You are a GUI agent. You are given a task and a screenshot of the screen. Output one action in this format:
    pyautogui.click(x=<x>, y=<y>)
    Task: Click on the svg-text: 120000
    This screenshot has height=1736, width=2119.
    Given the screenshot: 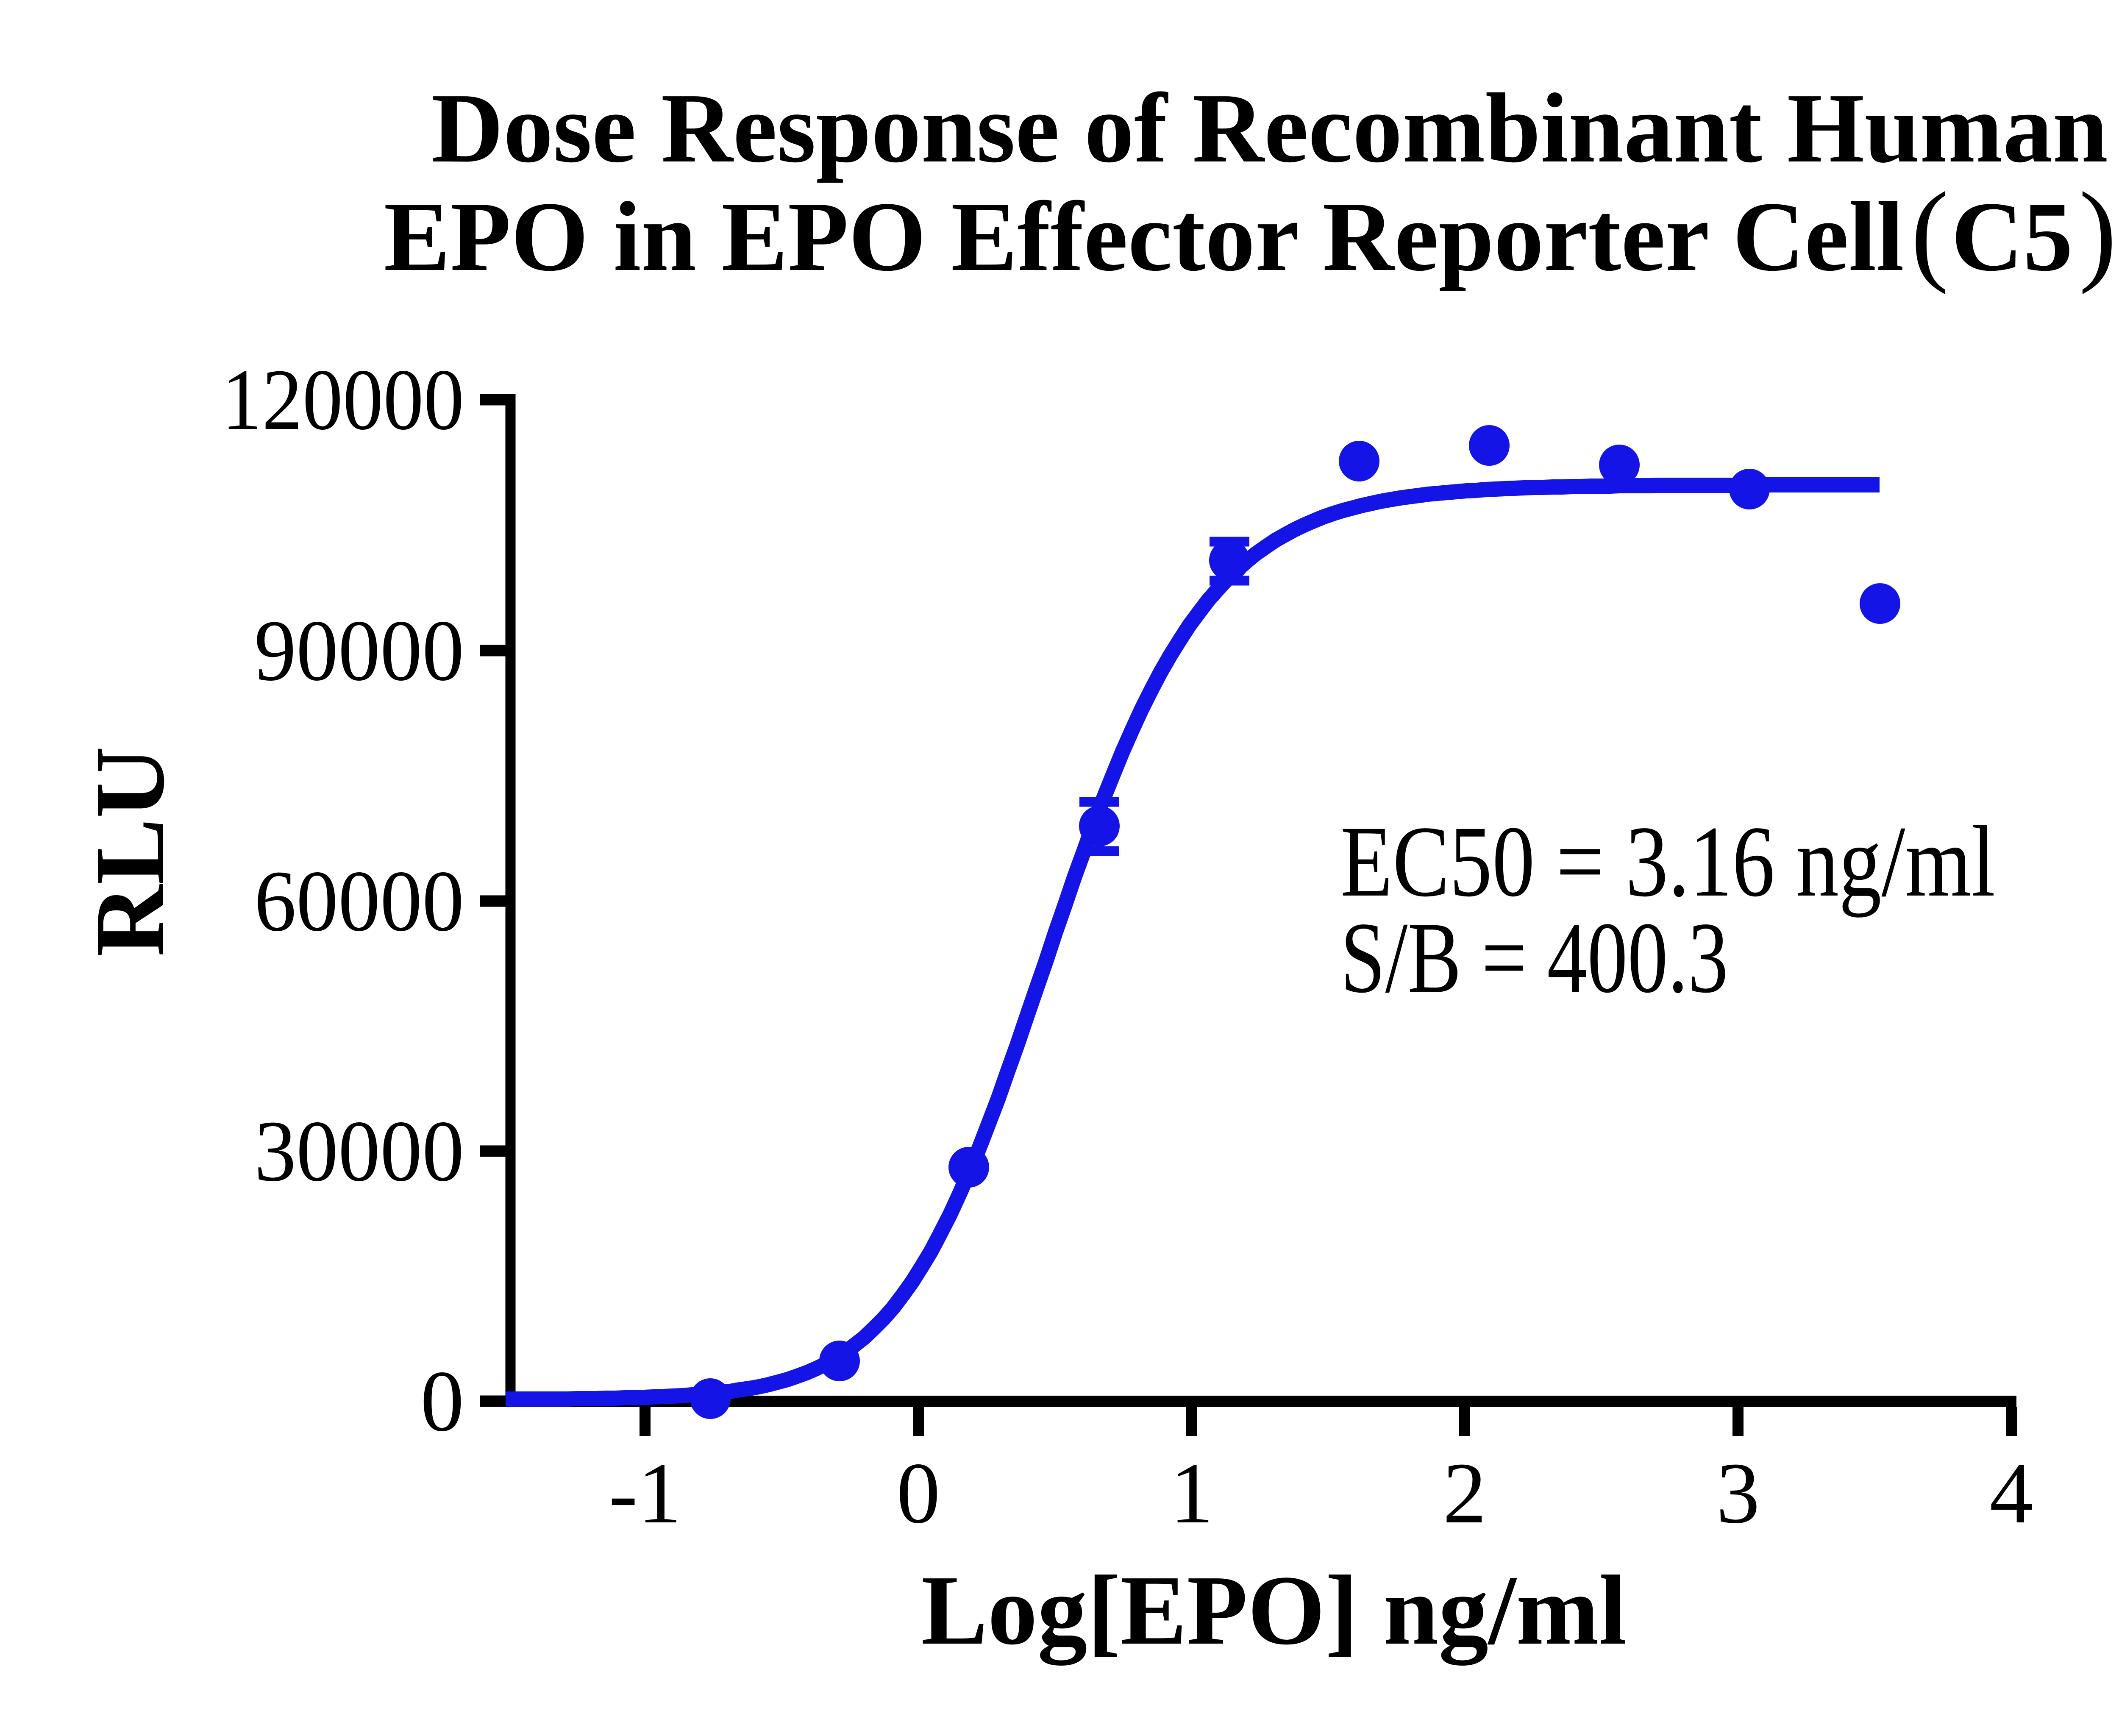 What is the action you would take?
    pyautogui.click(x=343, y=399)
    